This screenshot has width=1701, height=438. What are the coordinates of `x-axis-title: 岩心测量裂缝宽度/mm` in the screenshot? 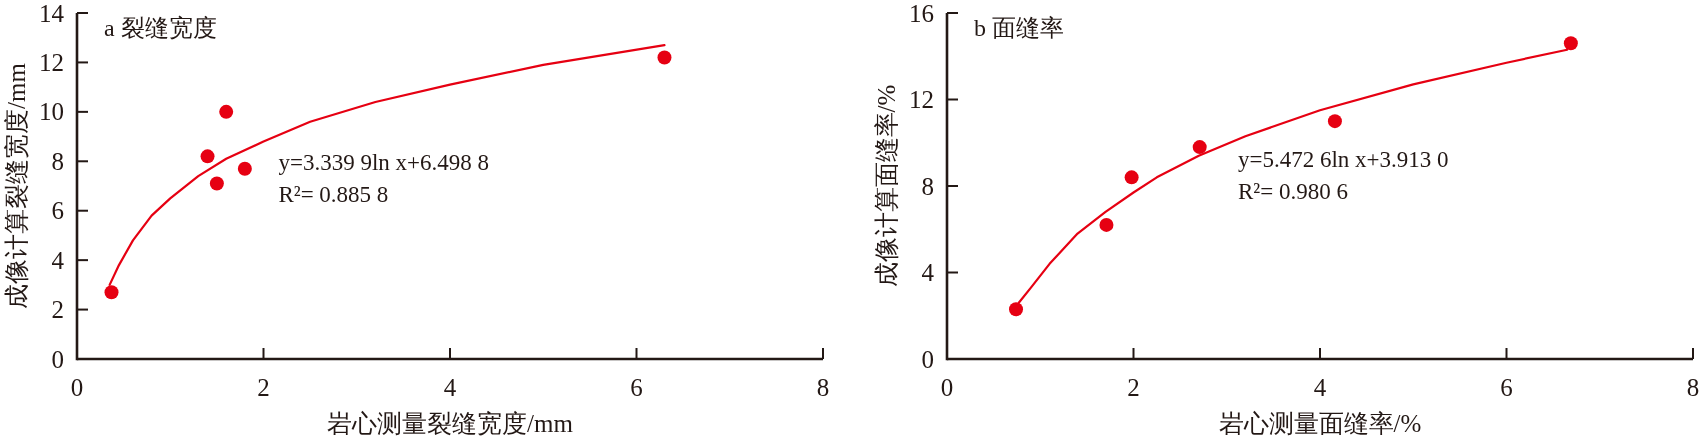 It's located at (450, 423).